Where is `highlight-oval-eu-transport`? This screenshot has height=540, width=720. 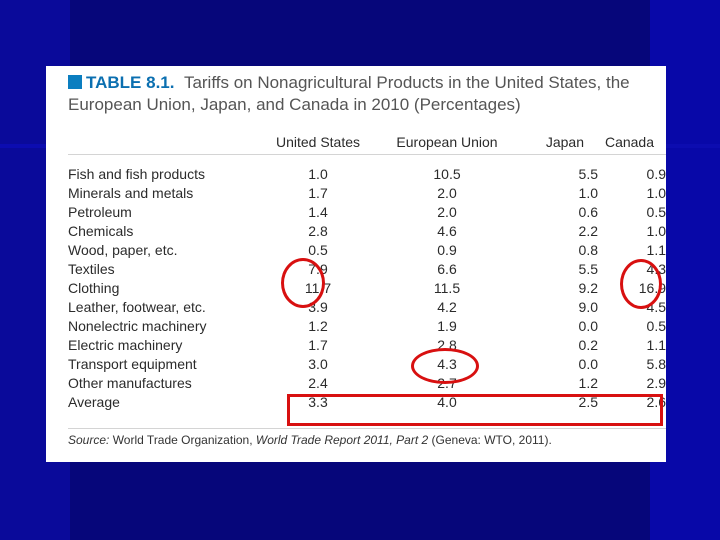 highlight-oval-eu-transport is located at coordinates (445, 366).